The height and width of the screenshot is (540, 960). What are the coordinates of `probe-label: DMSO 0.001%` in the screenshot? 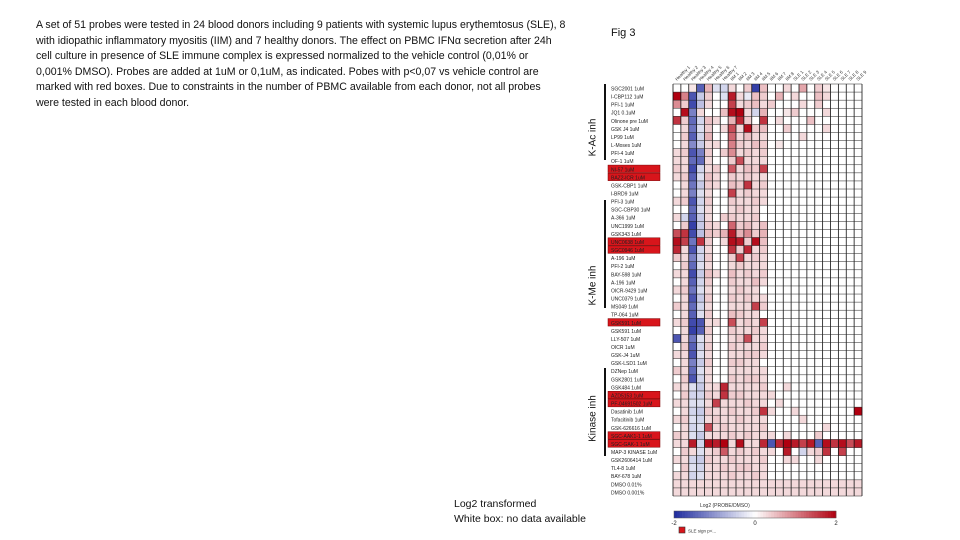 It's located at (628, 493).